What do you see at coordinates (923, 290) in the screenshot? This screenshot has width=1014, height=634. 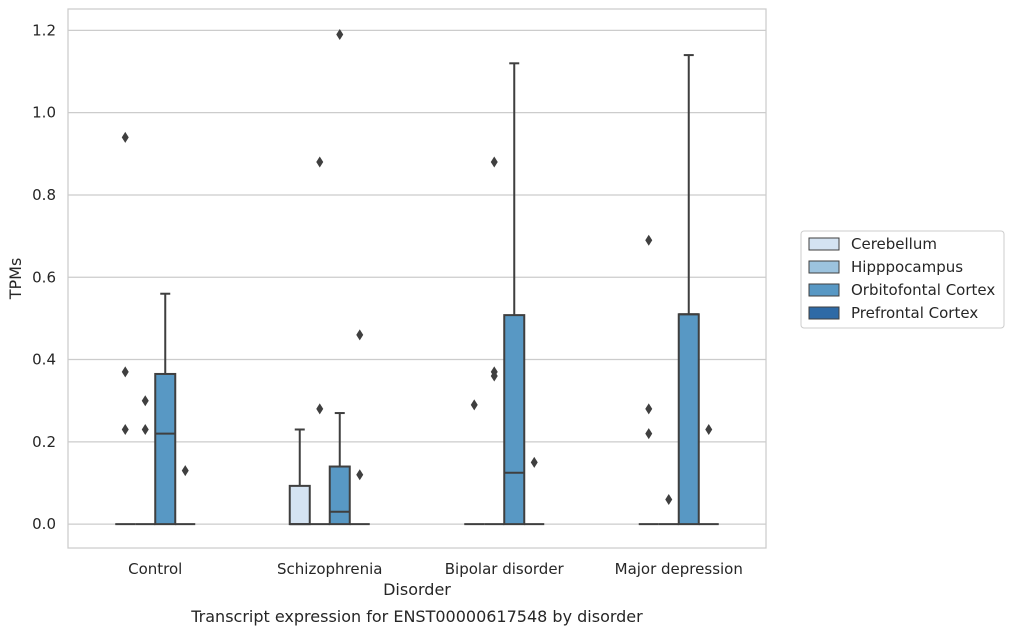 I see `legend-label: Orbitofontal Cortex` at bounding box center [923, 290].